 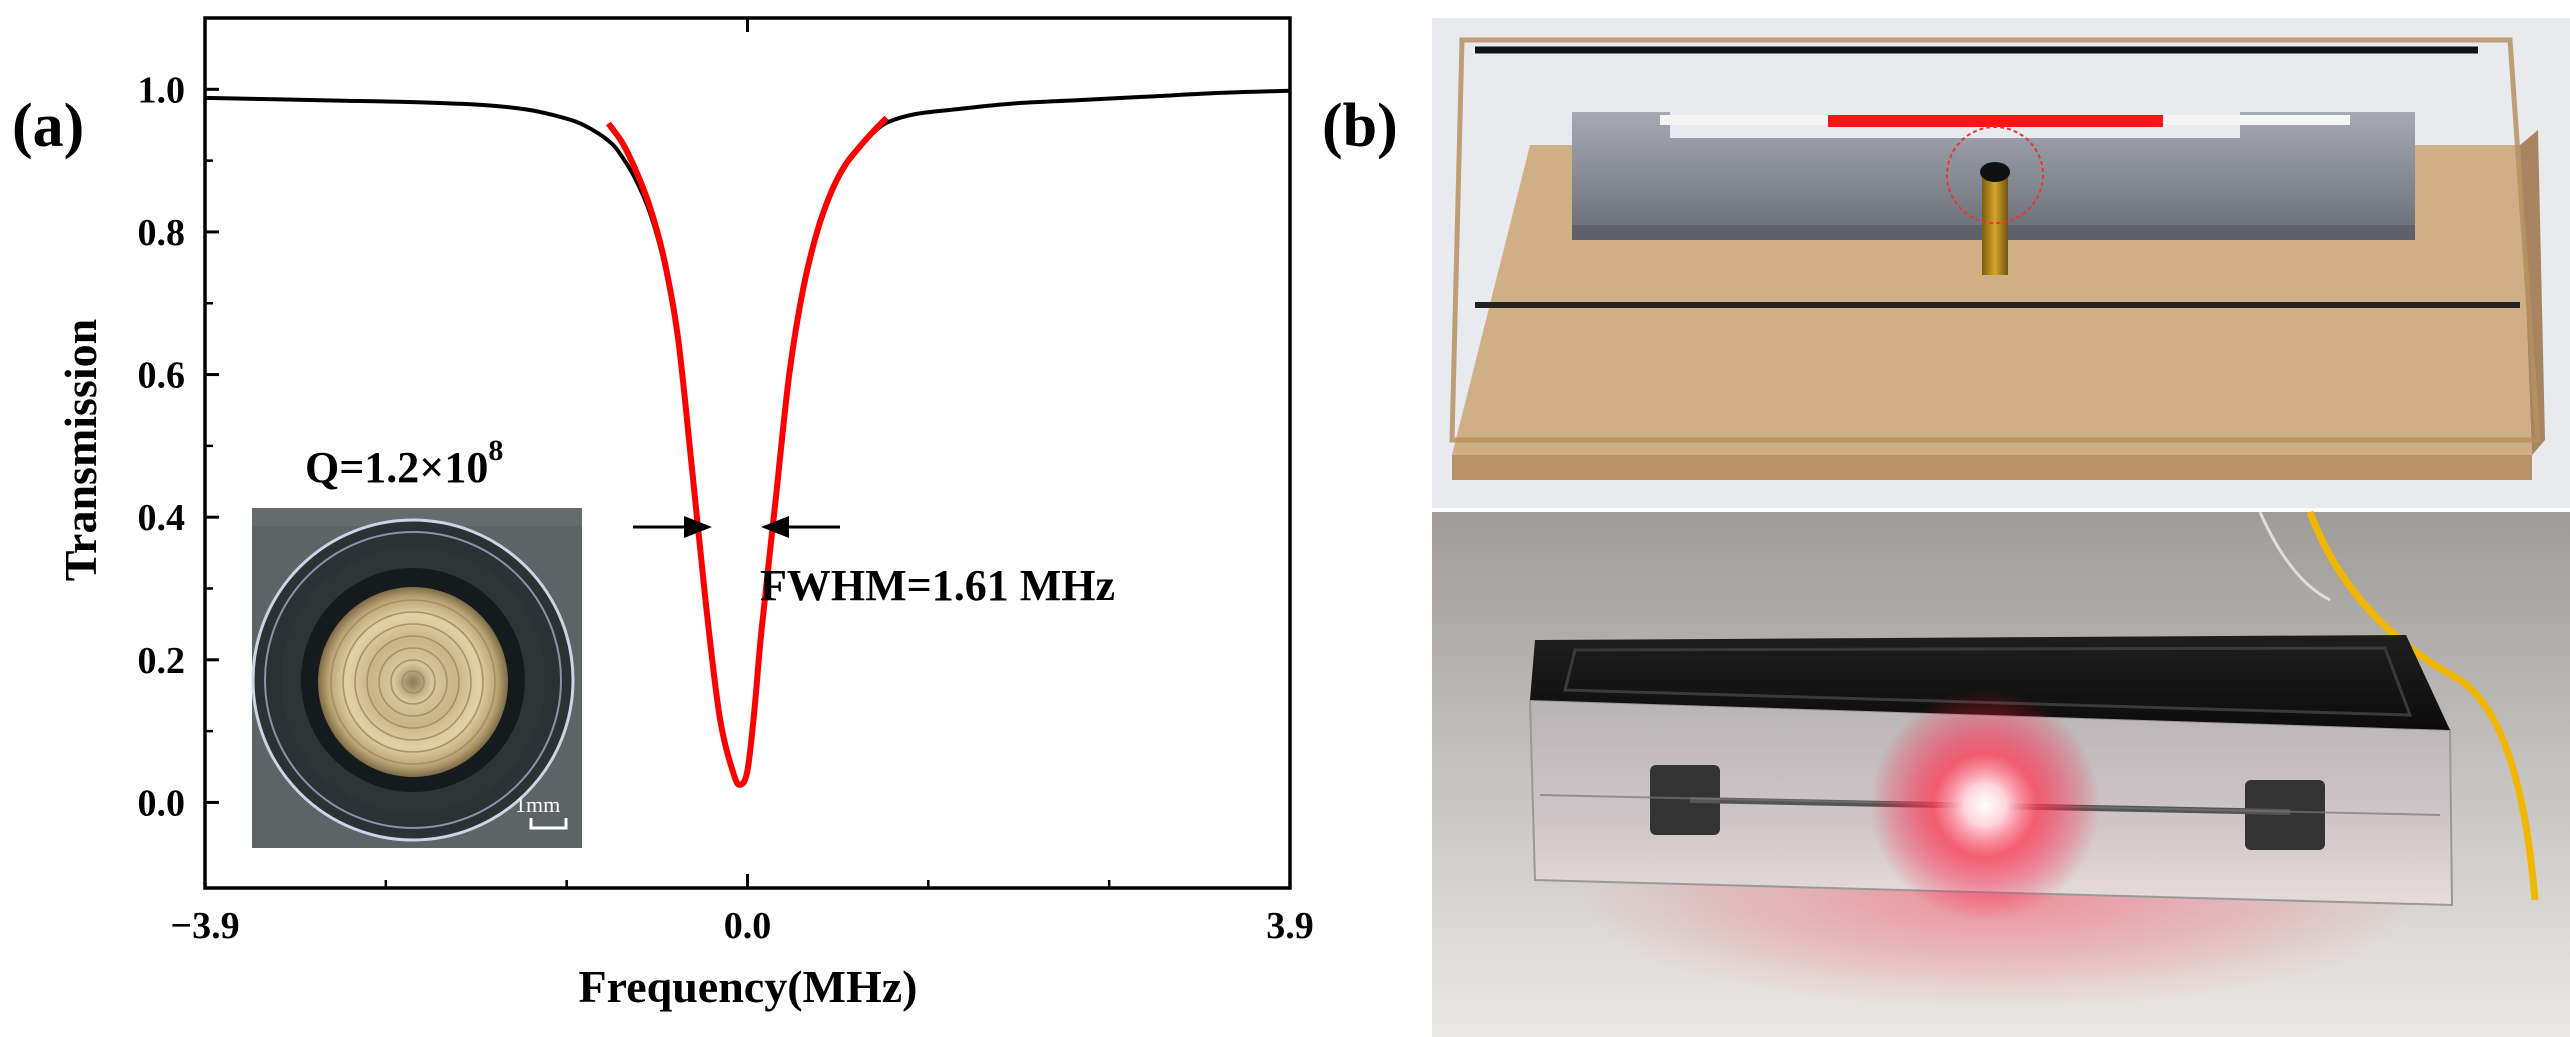 I want to click on x-tick-label: 3.9, so click(x=1290, y=926).